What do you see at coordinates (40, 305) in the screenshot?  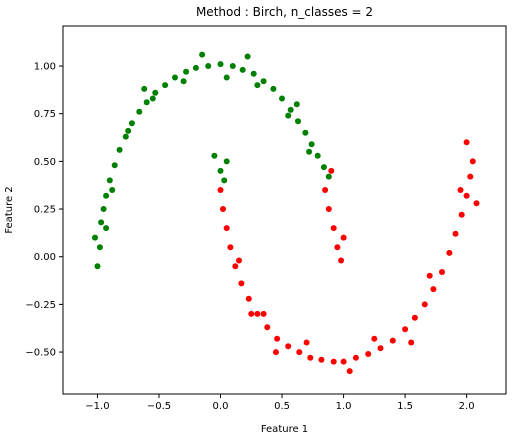 I see `y-tick-label: −0.25` at bounding box center [40, 305].